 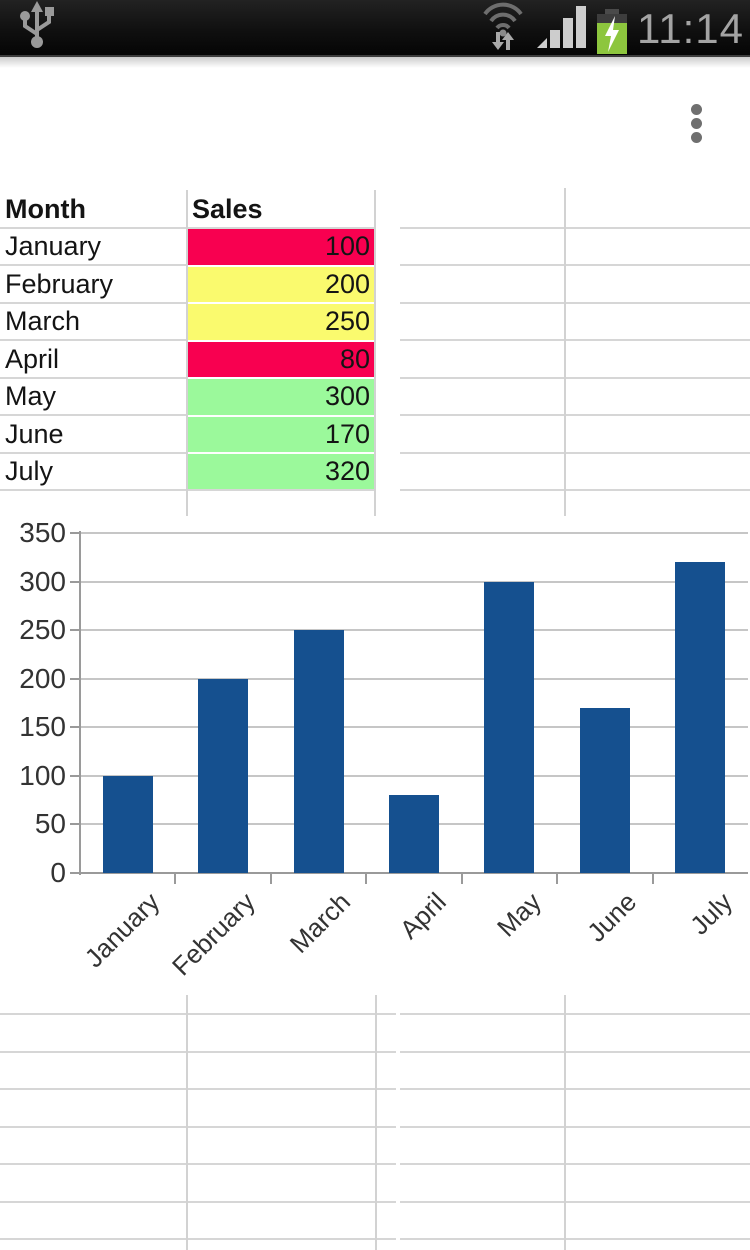 I want to click on bar-June, so click(x=604, y=790).